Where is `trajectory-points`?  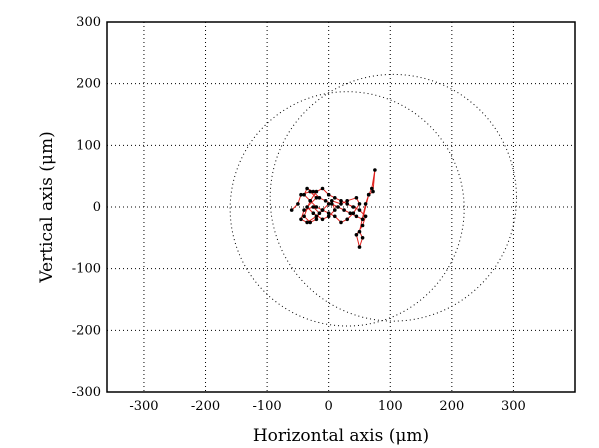 trajectory-points is located at coordinates (333, 208).